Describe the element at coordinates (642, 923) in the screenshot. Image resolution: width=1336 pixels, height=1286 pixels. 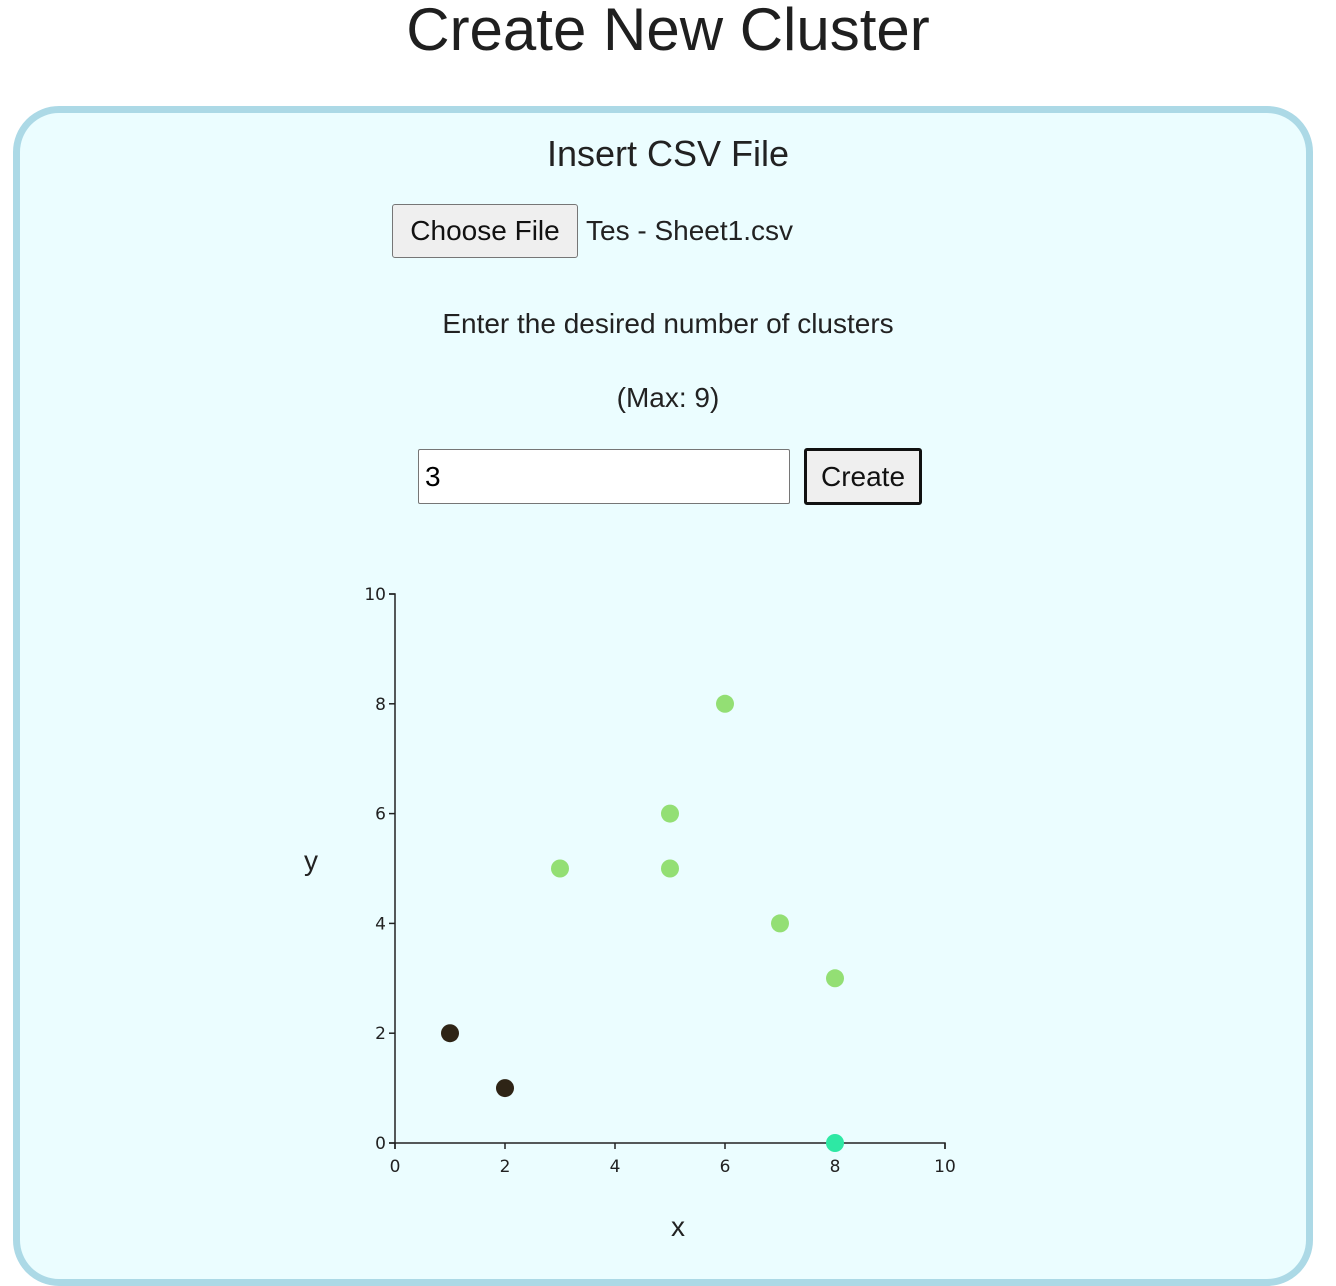
I see `data-points` at that location.